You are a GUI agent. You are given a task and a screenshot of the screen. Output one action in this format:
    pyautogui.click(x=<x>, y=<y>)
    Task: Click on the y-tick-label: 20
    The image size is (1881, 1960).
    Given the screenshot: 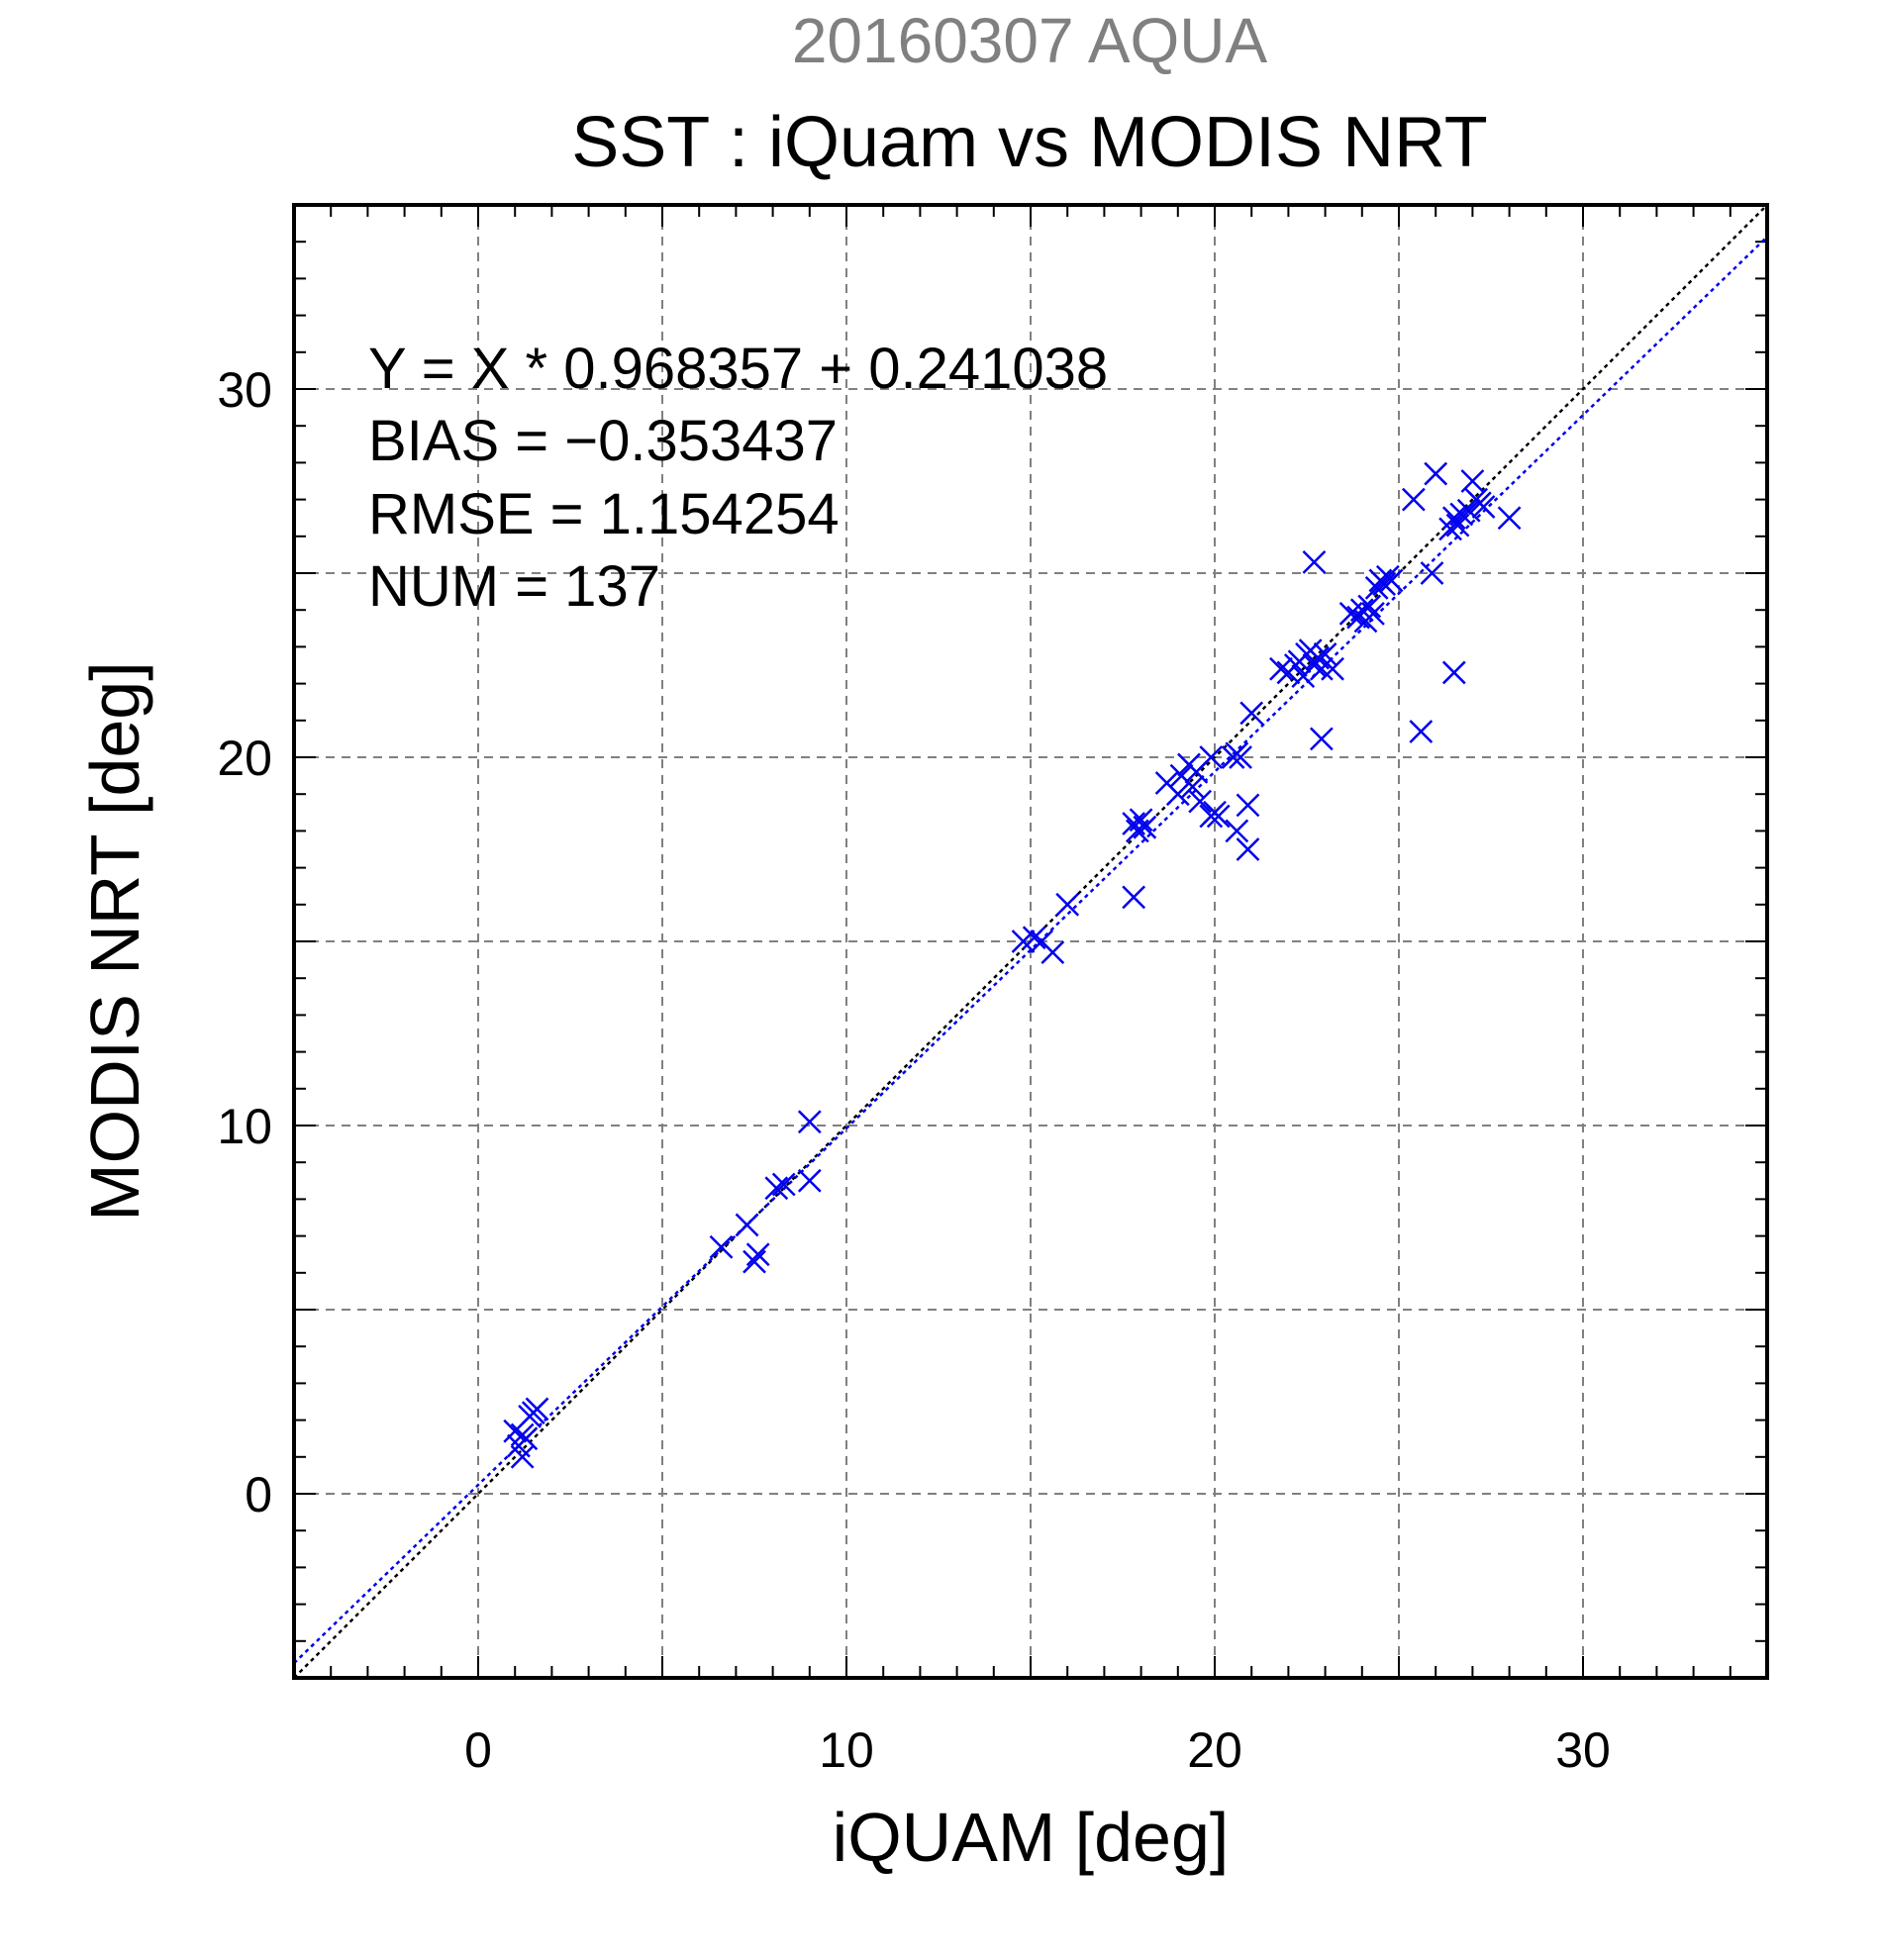 What is the action you would take?
    pyautogui.click(x=245, y=758)
    